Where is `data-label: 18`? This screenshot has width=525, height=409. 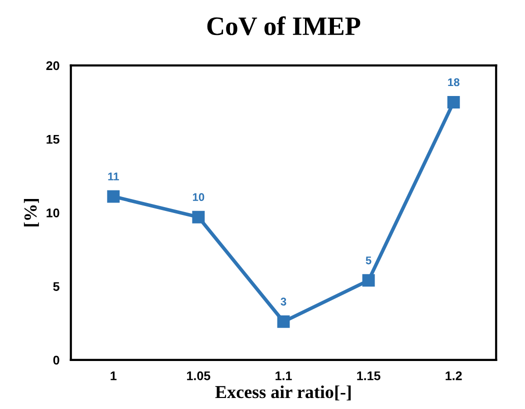 data-label: 18 is located at coordinates (454, 82).